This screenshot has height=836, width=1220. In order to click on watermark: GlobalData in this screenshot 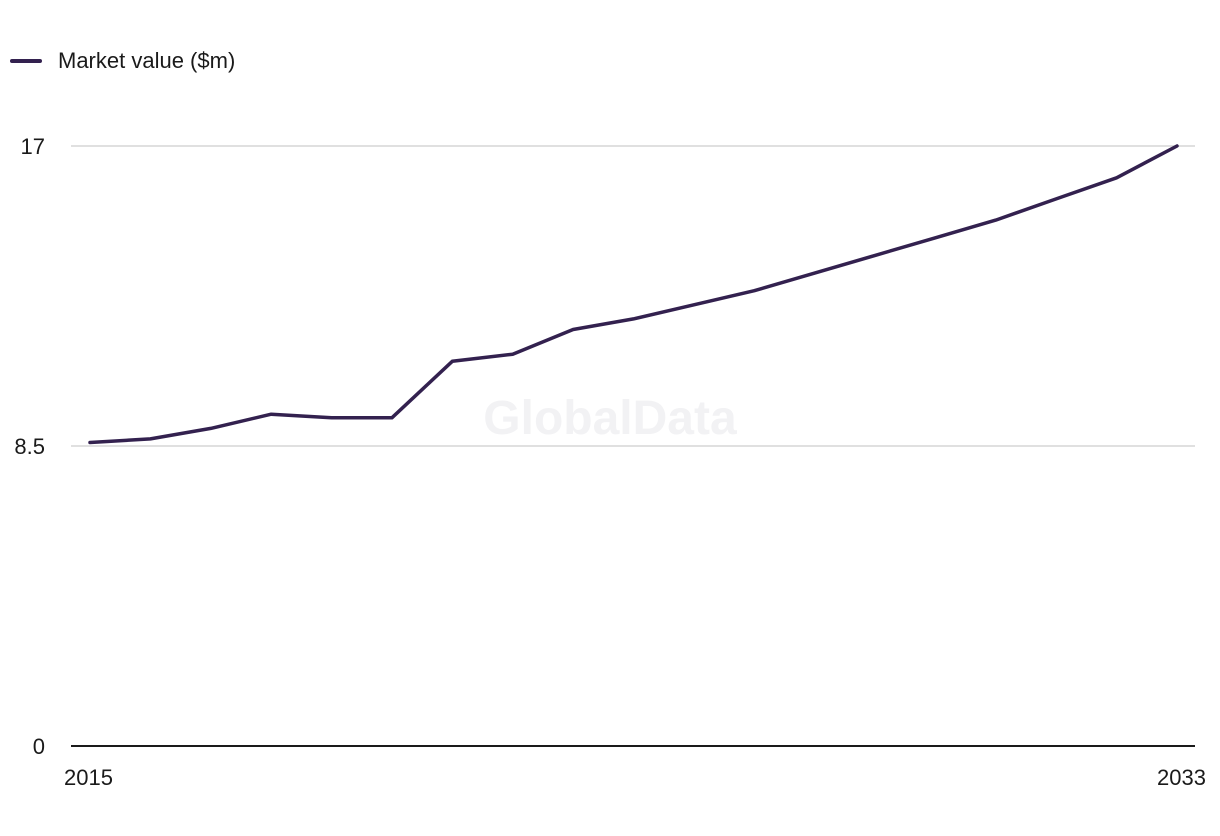, I will do `click(610, 418)`.